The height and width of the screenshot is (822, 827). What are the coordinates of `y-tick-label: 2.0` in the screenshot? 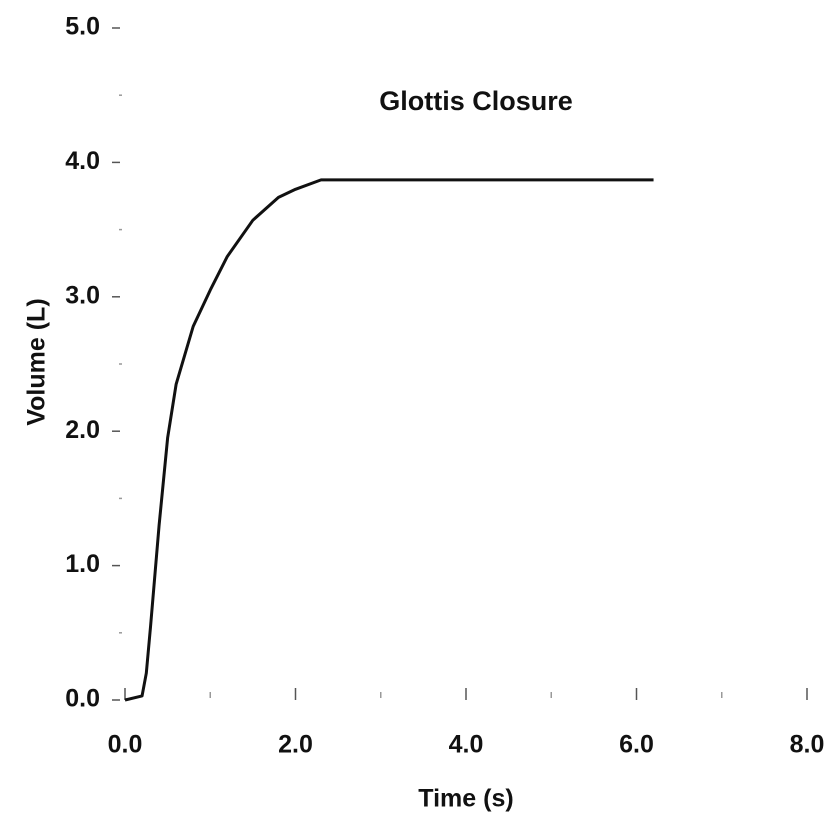 It's located at (82, 430).